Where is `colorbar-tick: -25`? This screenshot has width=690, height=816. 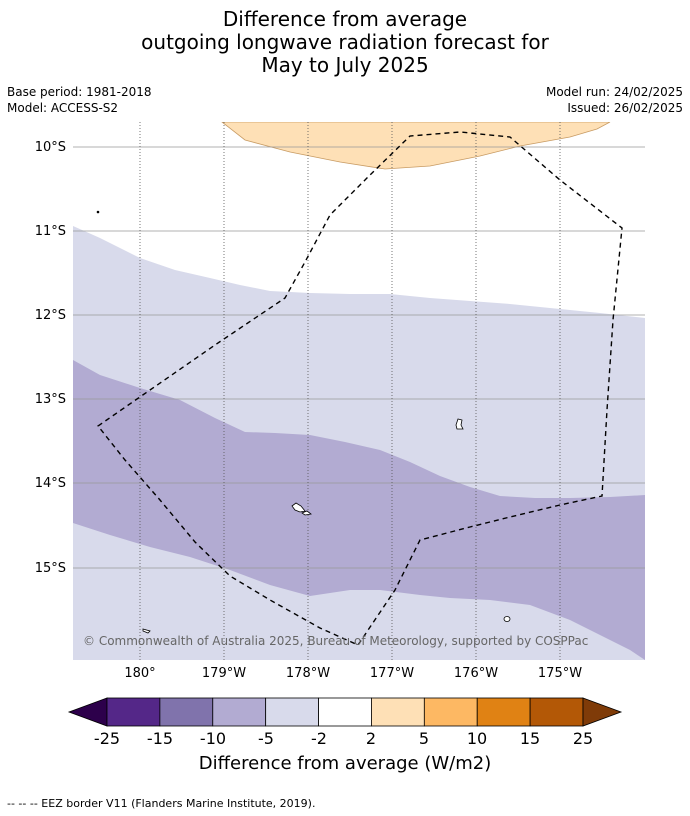
colorbar-tick: -25 is located at coordinates (107, 738).